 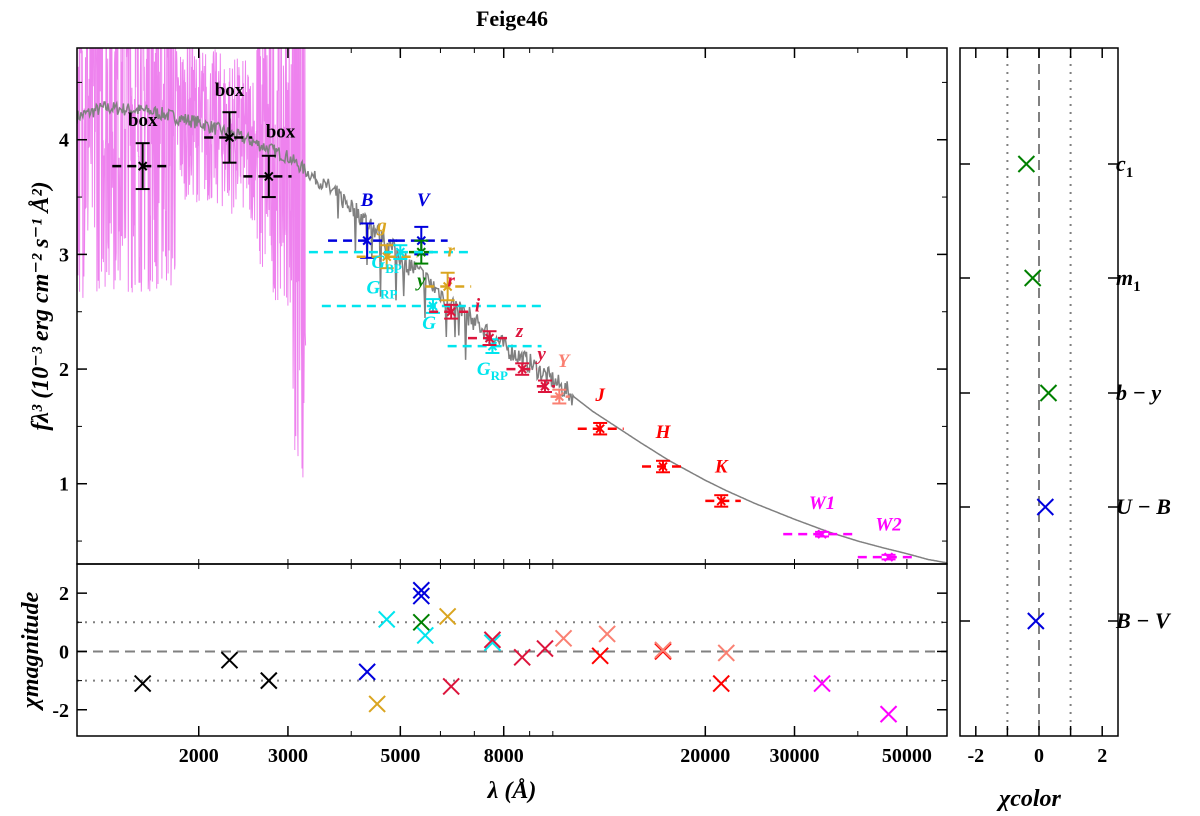 What do you see at coordinates (1124, 166) in the screenshot?
I see `color-index-label: c1` at bounding box center [1124, 166].